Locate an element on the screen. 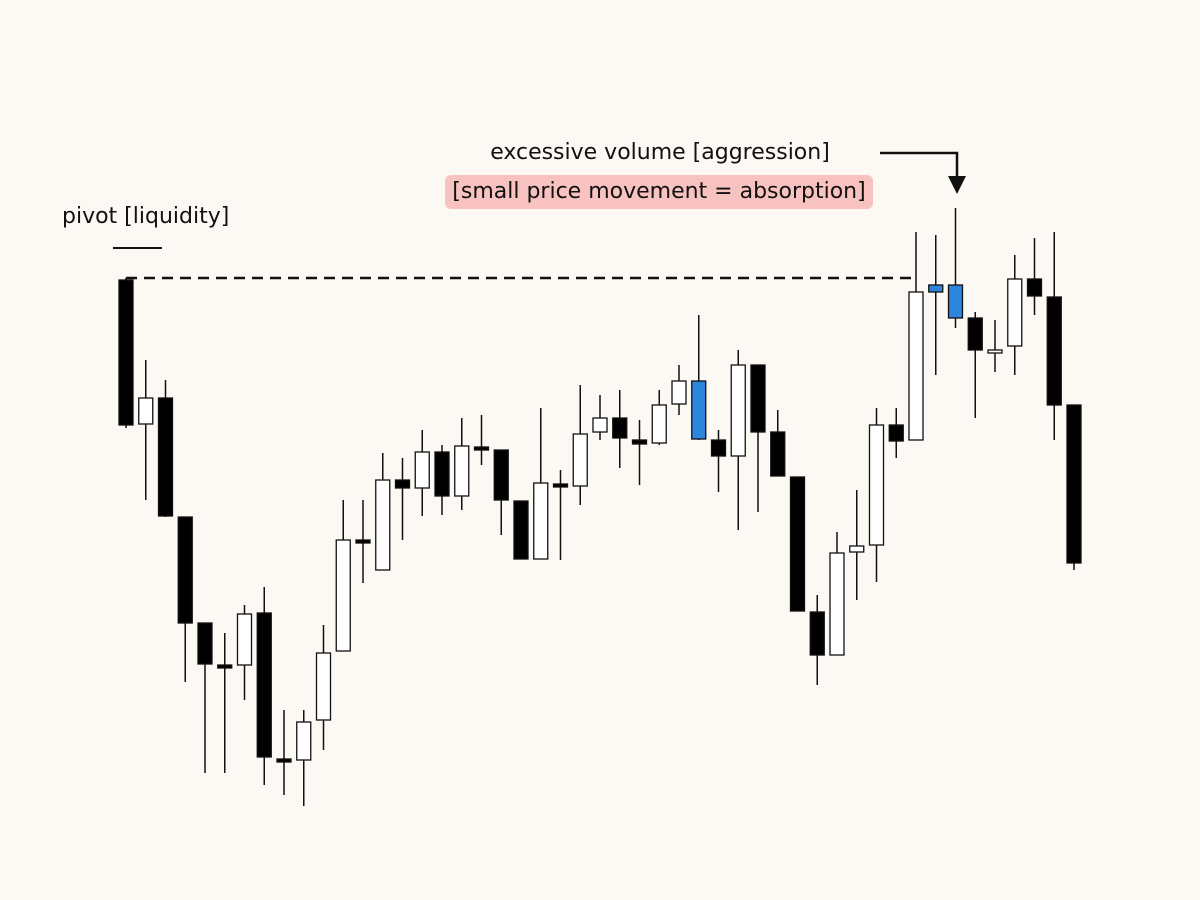 The width and height of the screenshot is (1200, 900). annotation: pivot [liquidity] is located at coordinates (145, 216).